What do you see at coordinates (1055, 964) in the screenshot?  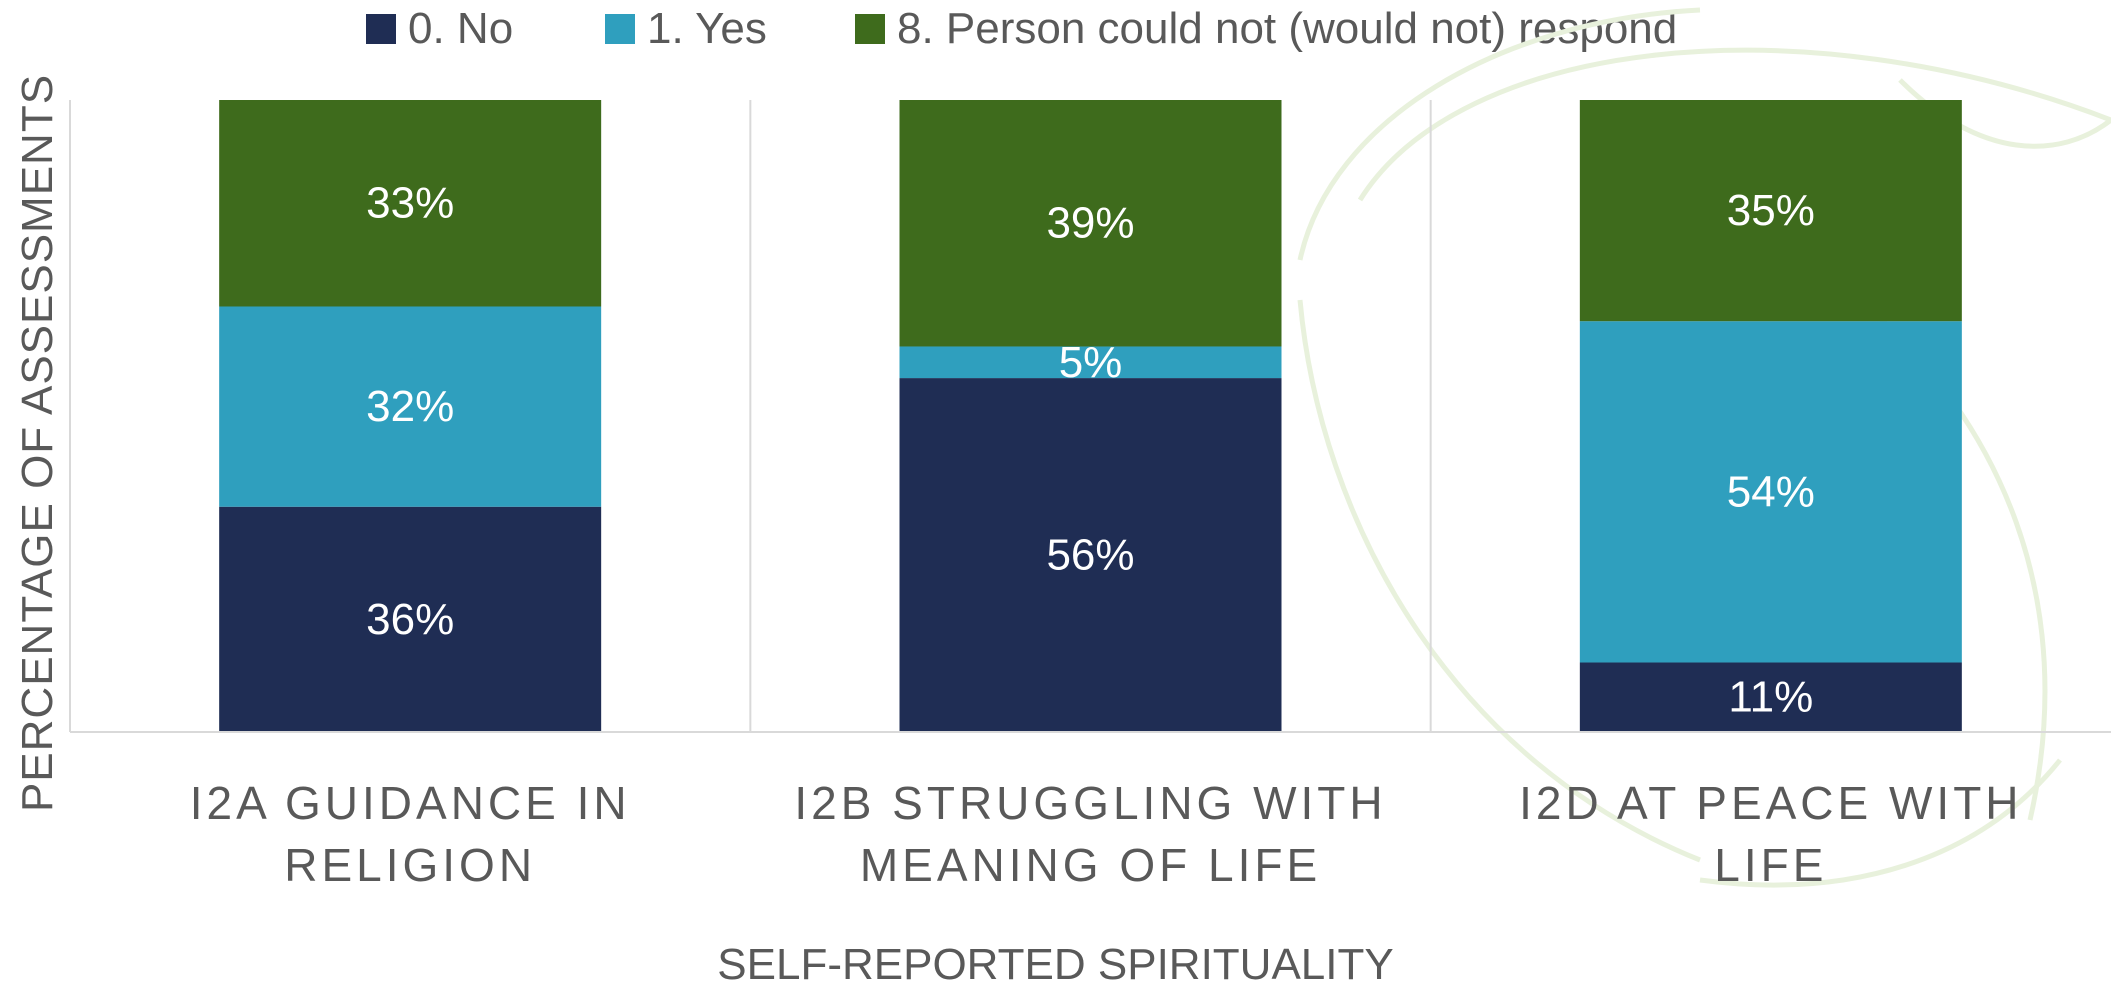 I see `x-axis-title: SELF-REPORTED SPIRITUALITY` at bounding box center [1055, 964].